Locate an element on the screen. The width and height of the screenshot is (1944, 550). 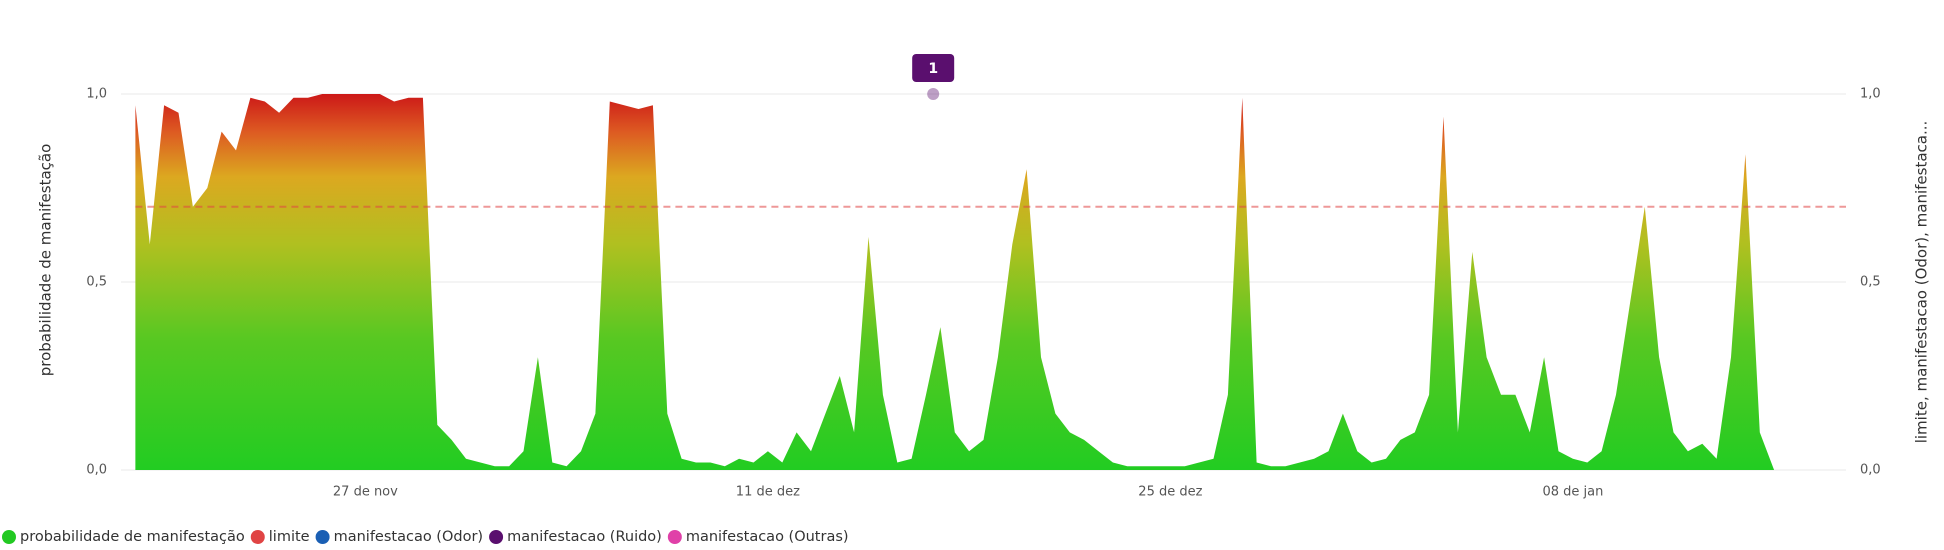
y-tick-label: 0,5 is located at coordinates (96, 282).